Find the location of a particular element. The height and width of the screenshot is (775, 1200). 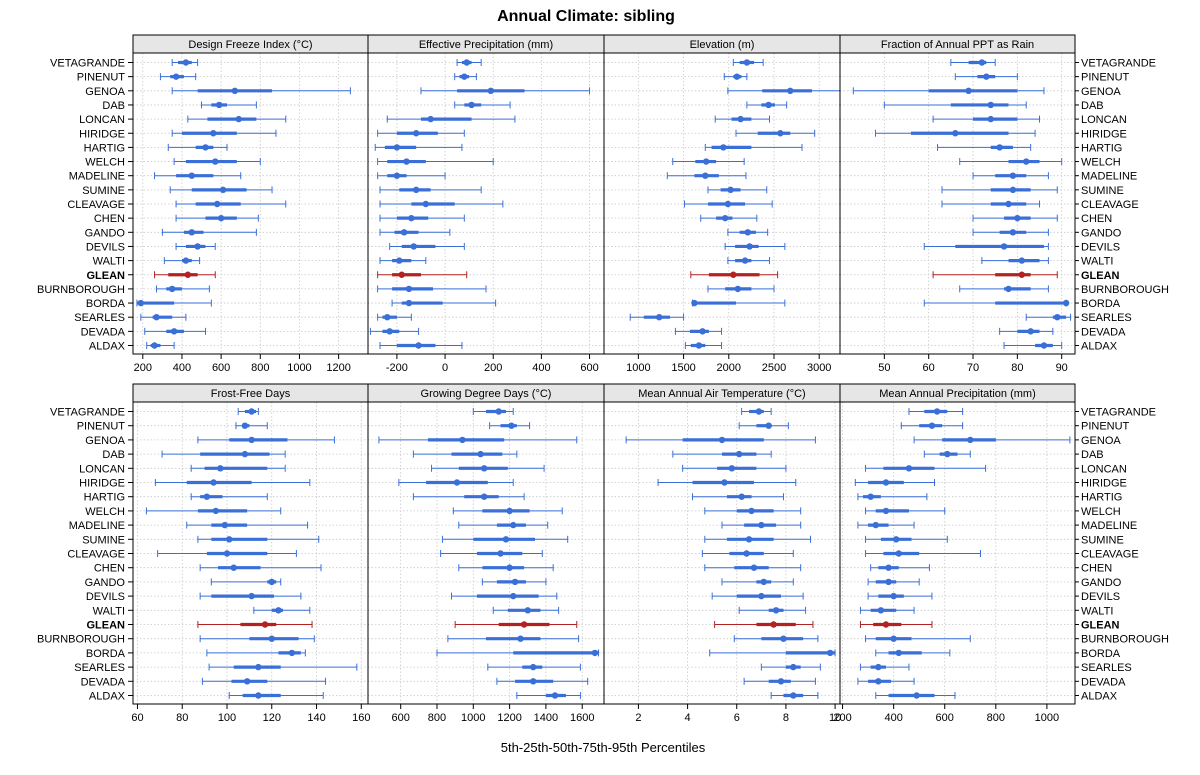

site-label-right: DEVADA is located at coordinates (1103, 682).